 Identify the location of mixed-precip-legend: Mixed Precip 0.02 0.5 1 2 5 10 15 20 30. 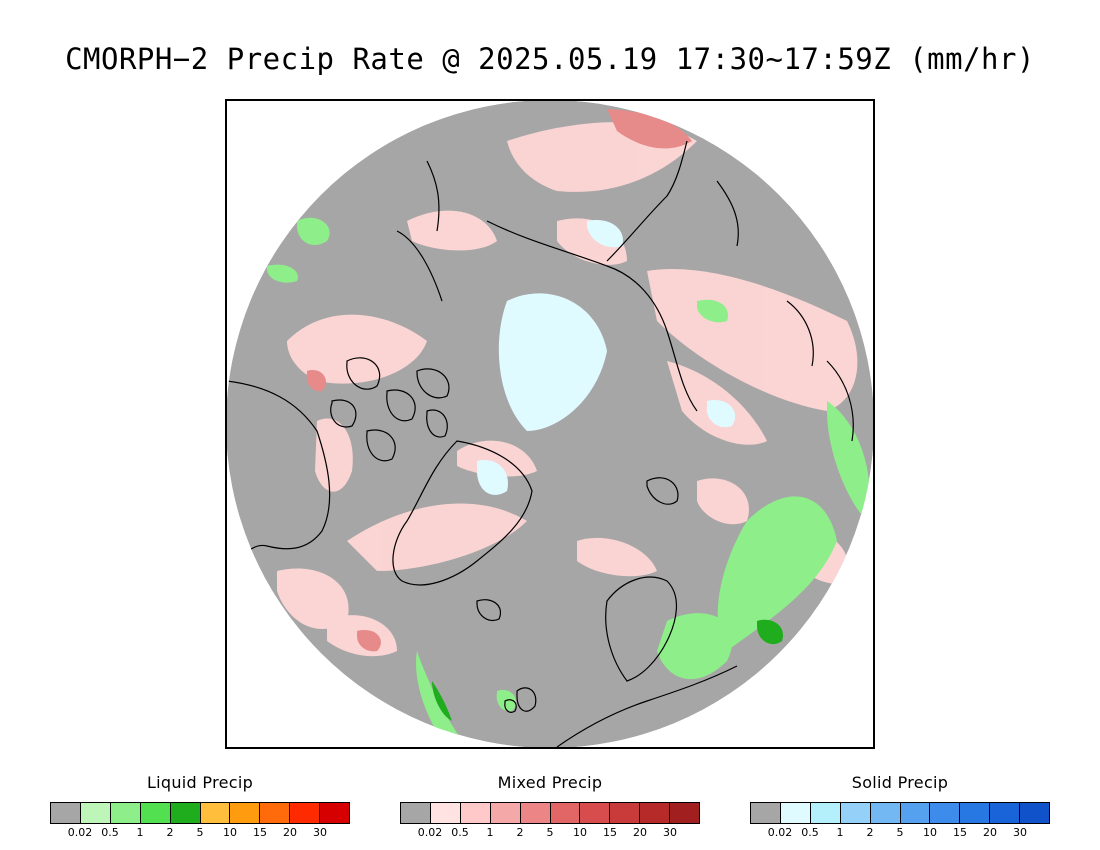
(550, 806).